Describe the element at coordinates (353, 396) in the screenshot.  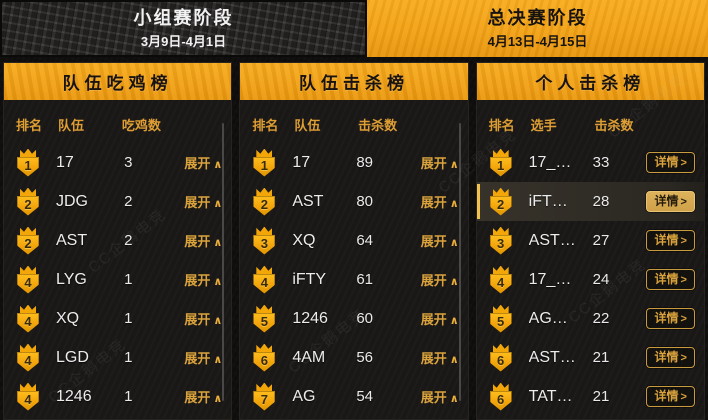
I see `table-row: 7 AG 54 展开 ∧` at that location.